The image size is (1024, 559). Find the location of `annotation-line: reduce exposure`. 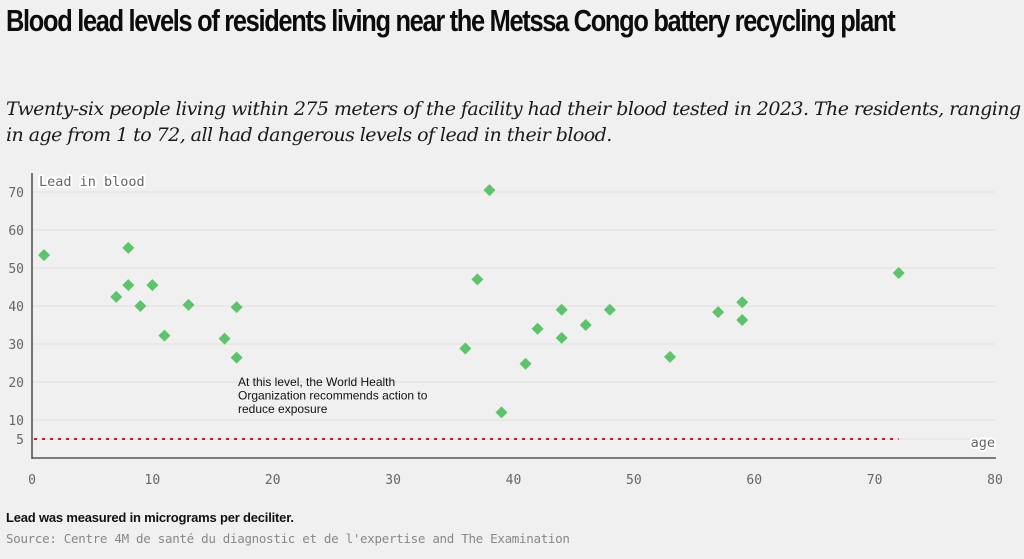

annotation-line: reduce exposure is located at coordinates (283, 409).